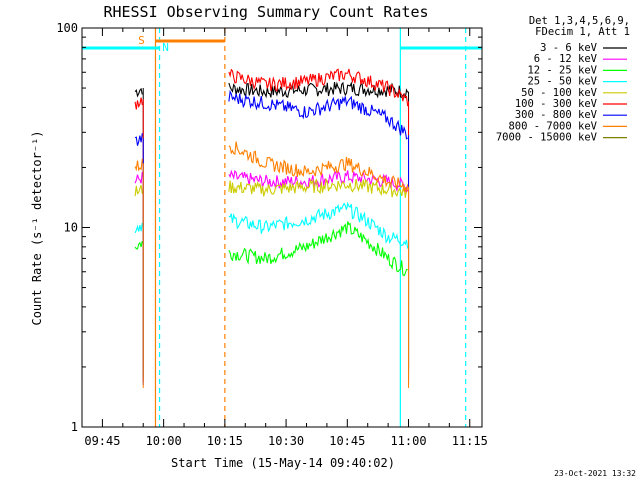  Describe the element at coordinates (552, 126) in the screenshot. I see `legend-entry-label: 800 - 7000 keV` at that location.